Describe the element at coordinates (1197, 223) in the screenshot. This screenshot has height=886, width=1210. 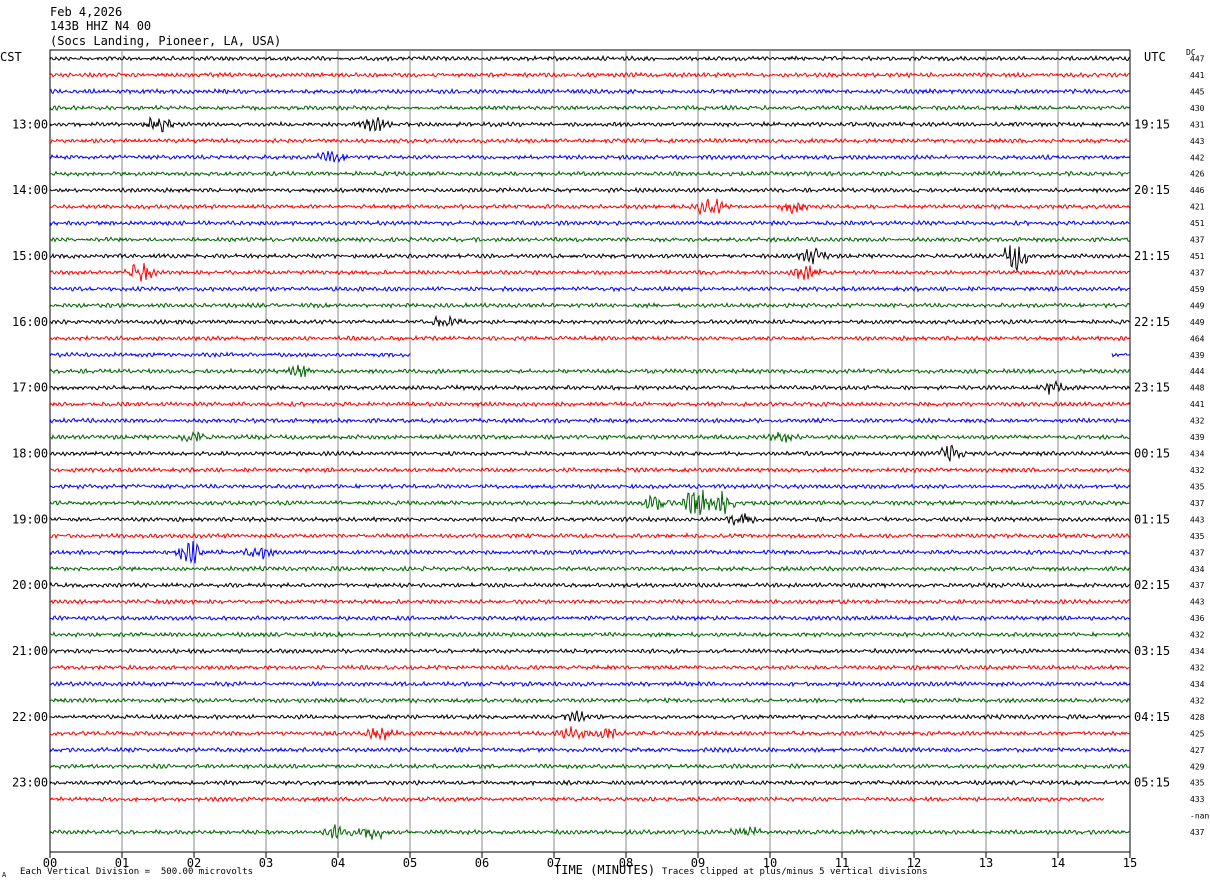
I see `dc-value: 451` at that location.